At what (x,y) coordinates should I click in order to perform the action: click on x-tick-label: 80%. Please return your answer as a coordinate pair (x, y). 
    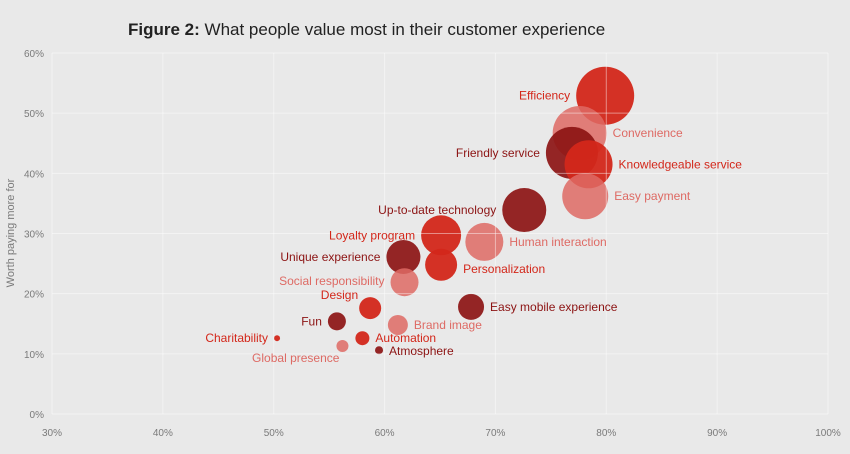
    Looking at the image, I should click on (606, 433).